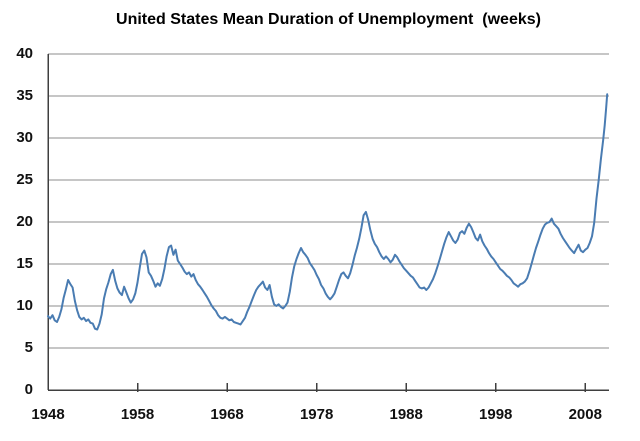  Describe the element at coordinates (496, 414) in the screenshot. I see `x-tick-label: 1998` at that location.